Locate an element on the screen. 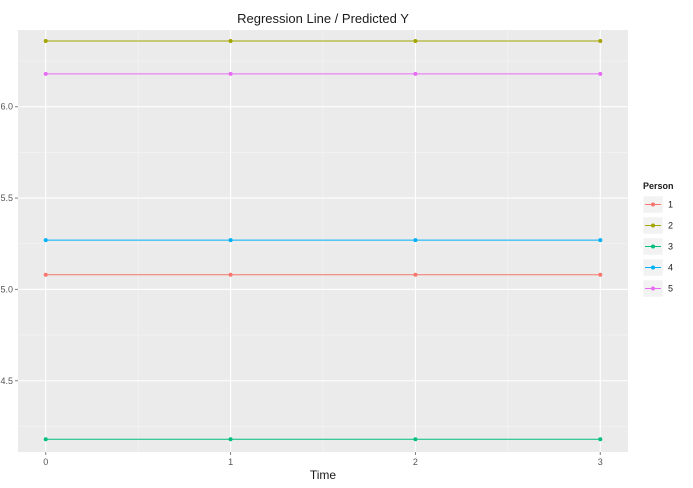 The width and height of the screenshot is (693, 488). legend-title: Person is located at coordinates (658, 186).